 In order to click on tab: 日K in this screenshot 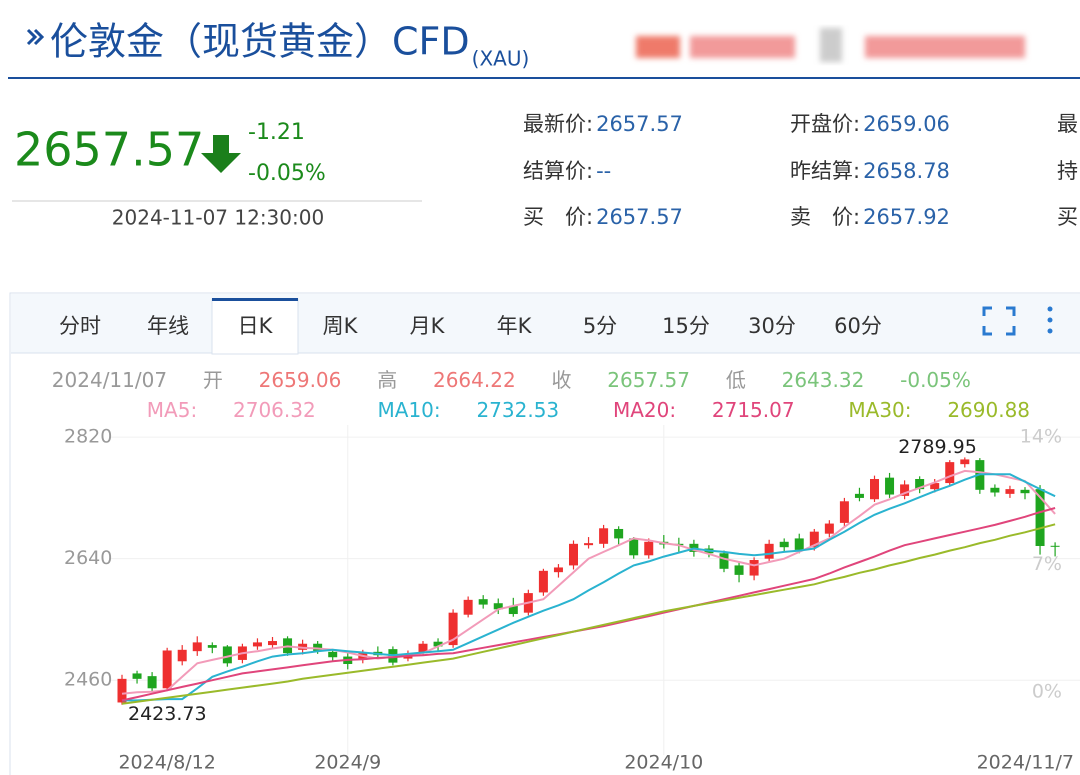, I will do `click(256, 326)`.